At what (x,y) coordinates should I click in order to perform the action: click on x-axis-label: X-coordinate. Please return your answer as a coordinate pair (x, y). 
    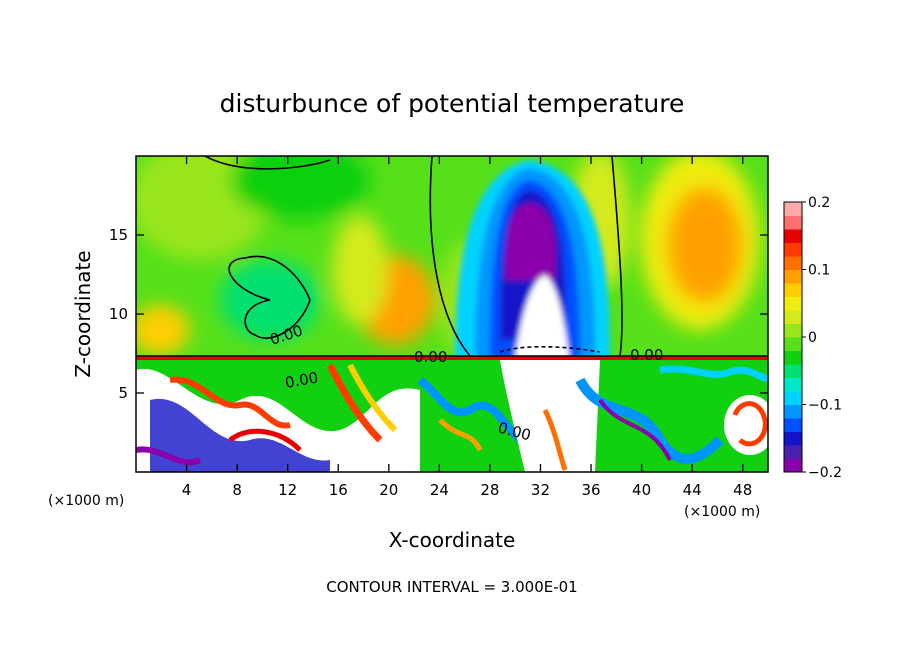
    Looking at the image, I should click on (452, 540).